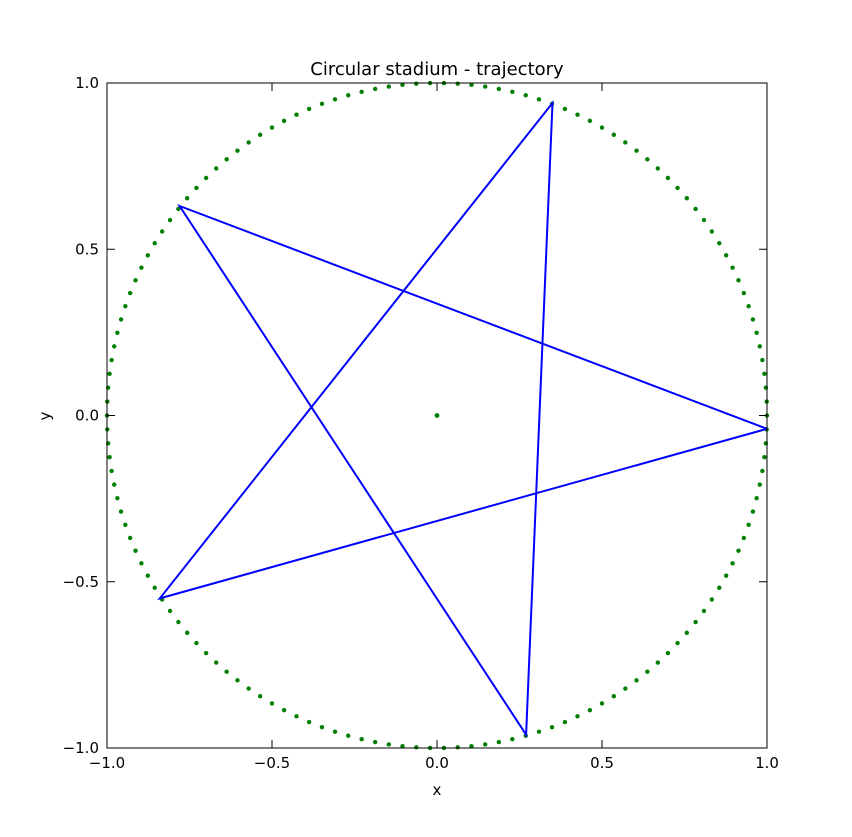  Describe the element at coordinates (437, 790) in the screenshot. I see `x-axis-label: x` at that location.